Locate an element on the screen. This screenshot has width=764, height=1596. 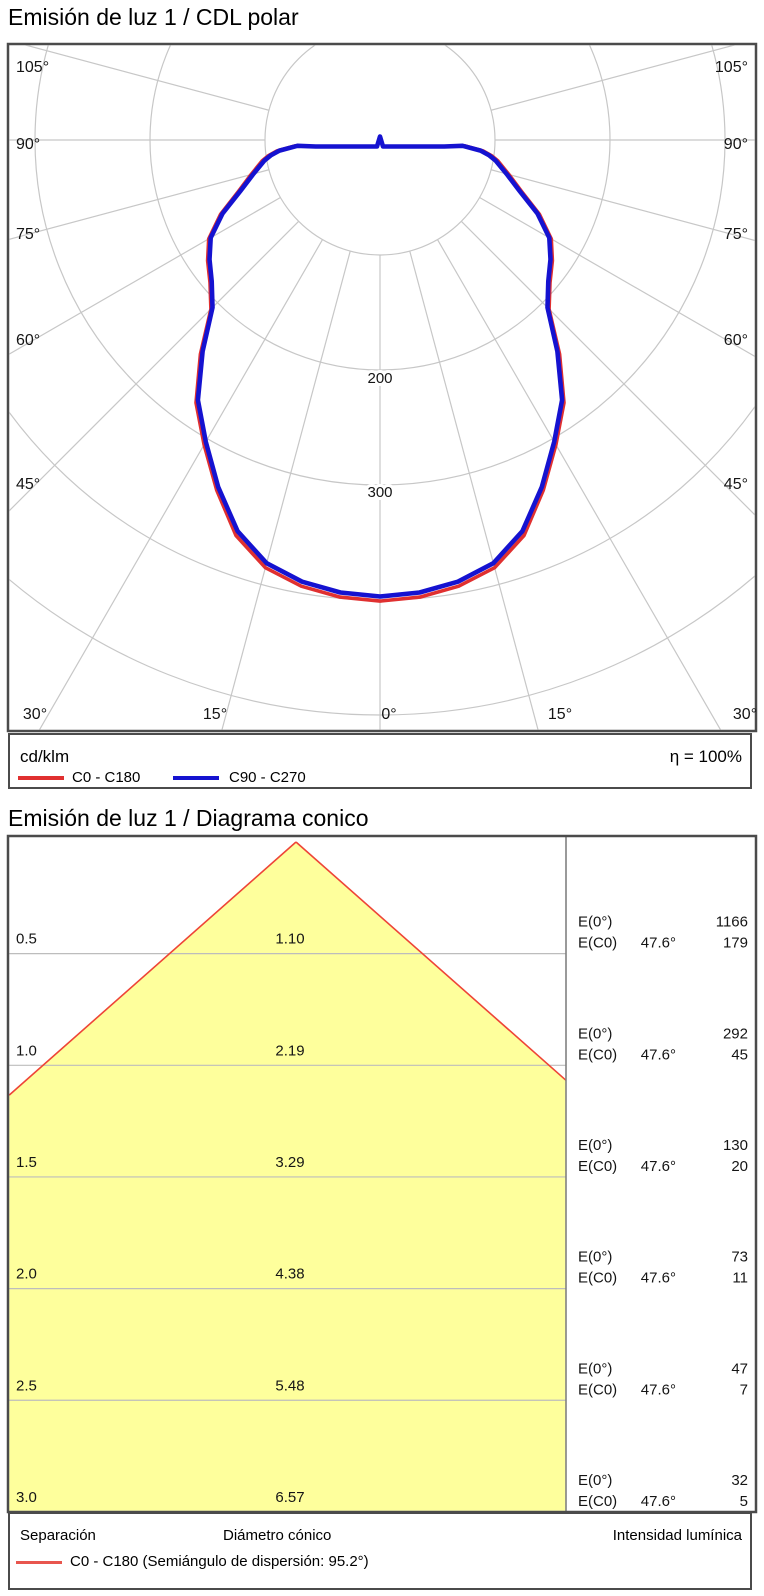
luminous-intensity-column-label: Intensidad lumínica is located at coordinates (677, 1535).